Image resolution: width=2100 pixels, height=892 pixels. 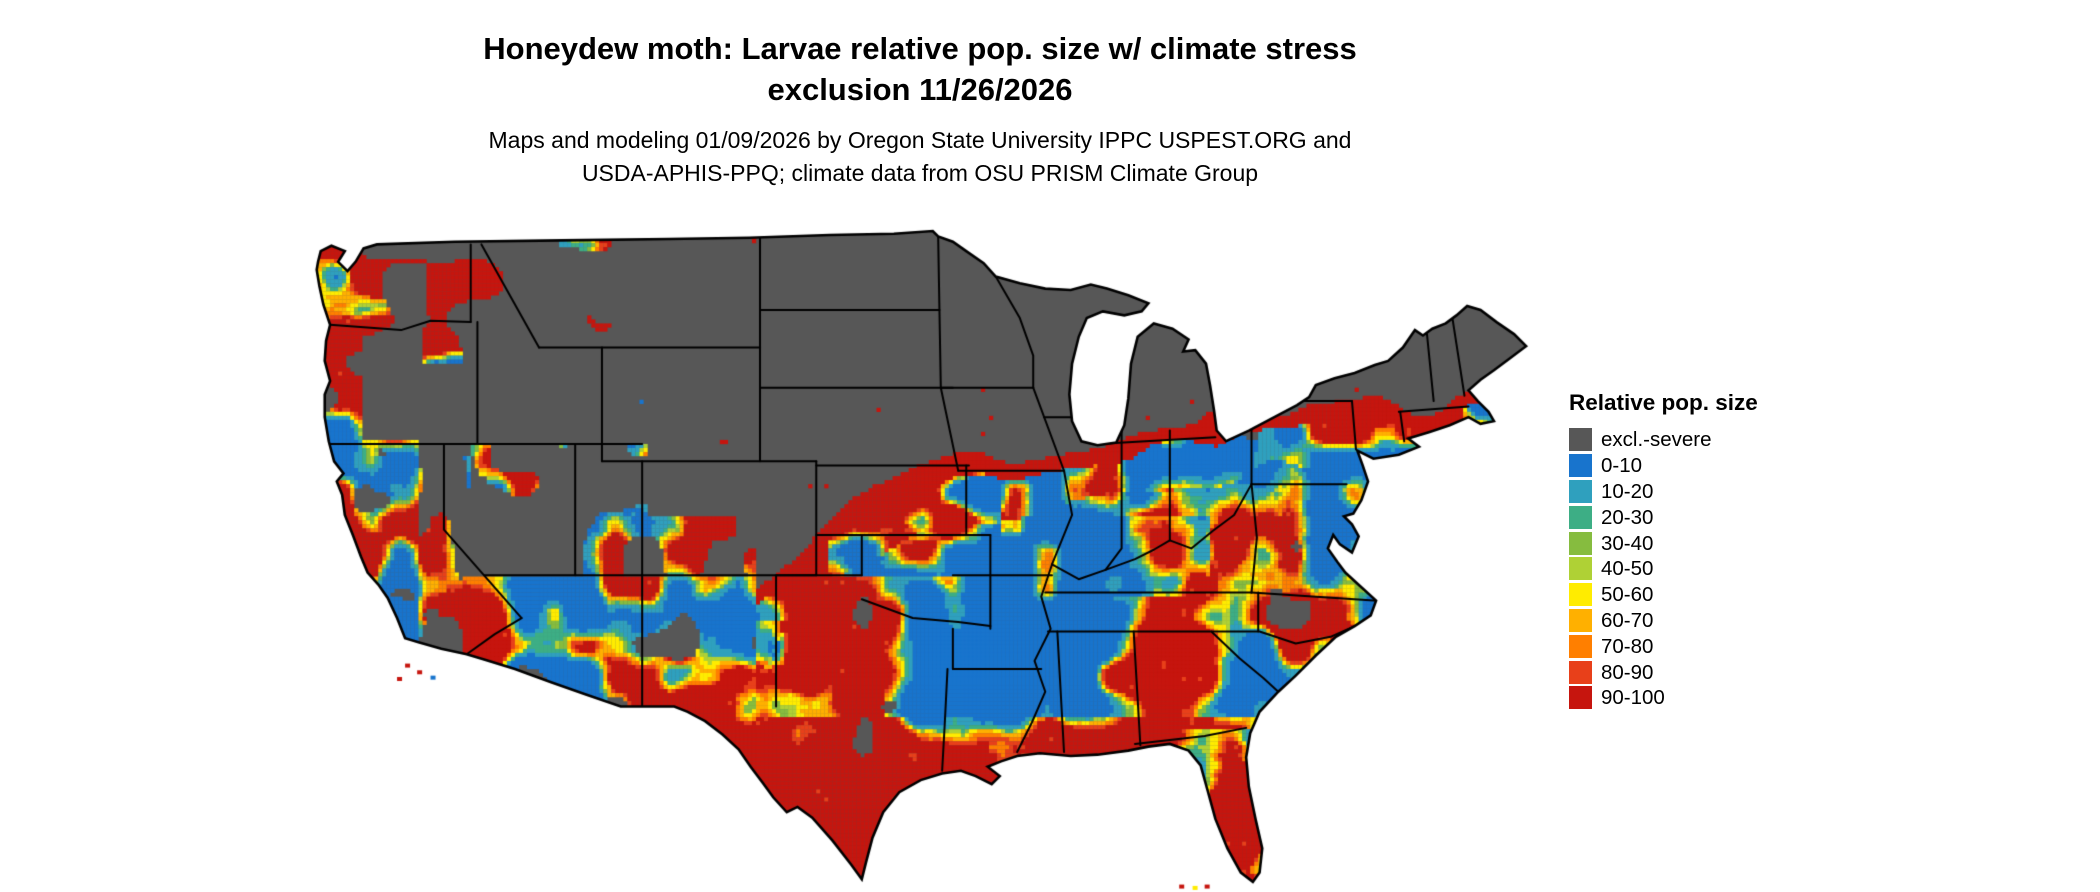 I want to click on legend-item: 50-60, so click(x=1663, y=595).